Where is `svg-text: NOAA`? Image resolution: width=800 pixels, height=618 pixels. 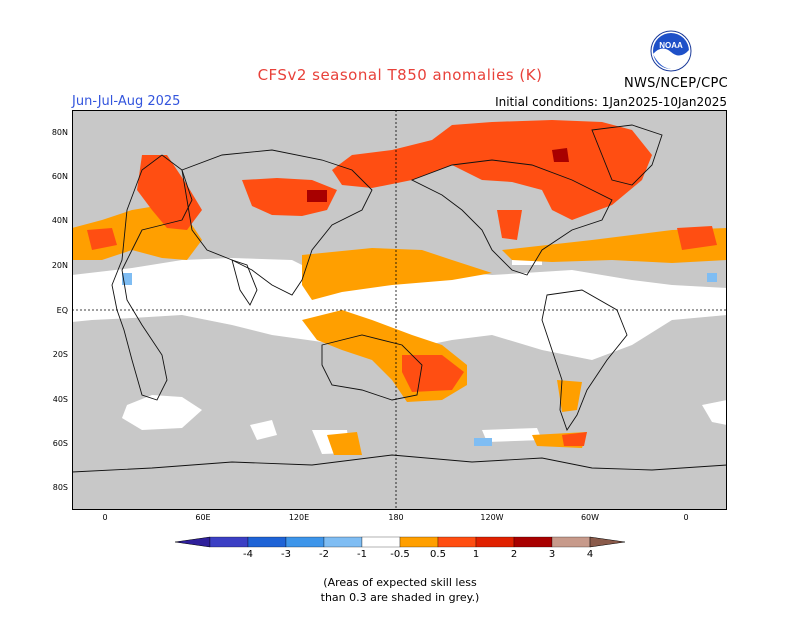 svg-text: NOAA is located at coordinates (671, 45).